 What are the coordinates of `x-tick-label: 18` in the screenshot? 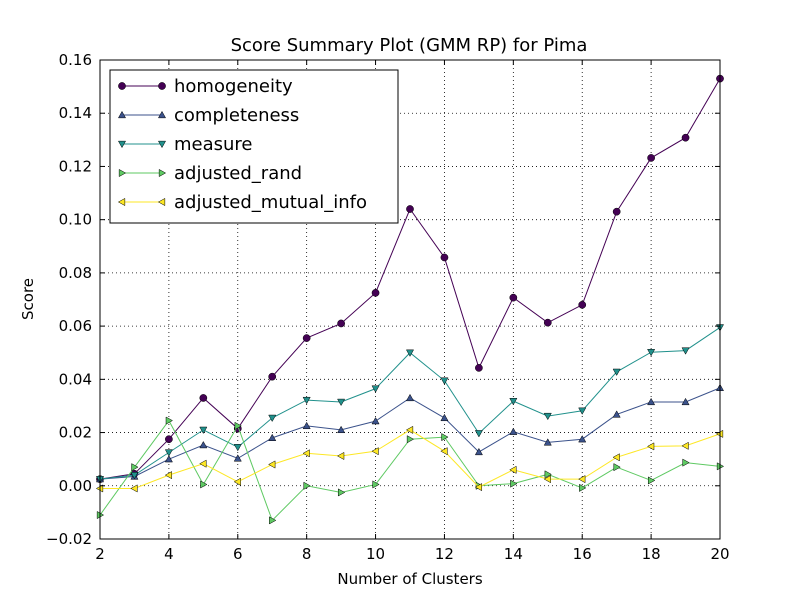 It's located at (651, 554).